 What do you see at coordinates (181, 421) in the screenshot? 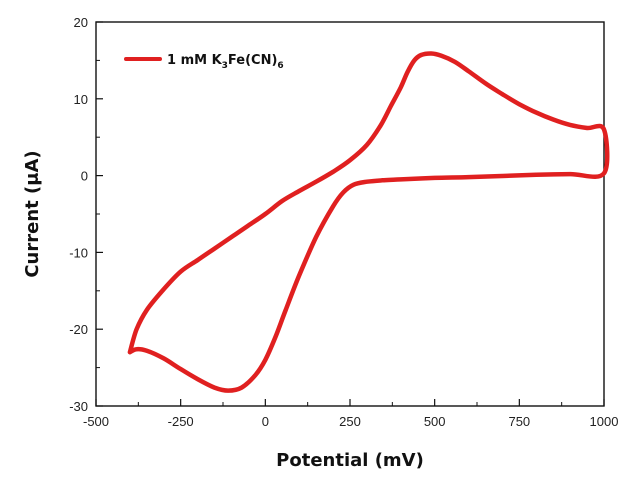
I see `x-tick-label: -250` at bounding box center [181, 421].